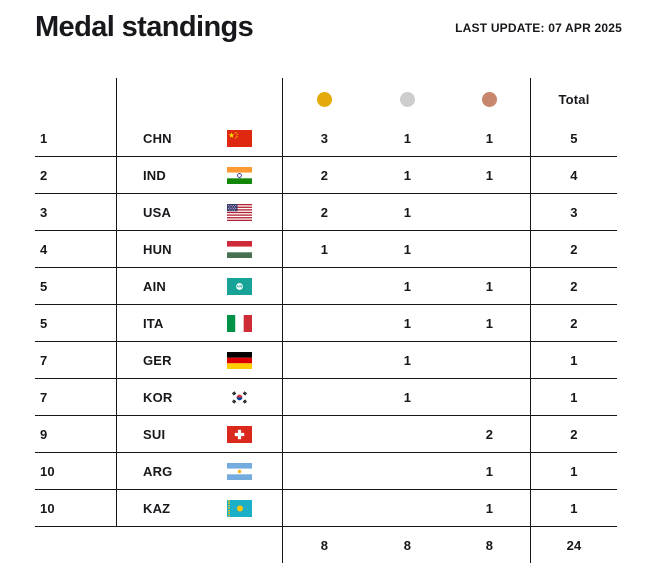 Image resolution: width=657 pixels, height=579 pixels. What do you see at coordinates (200, 545) in the screenshot?
I see `totals-country-cell` at bounding box center [200, 545].